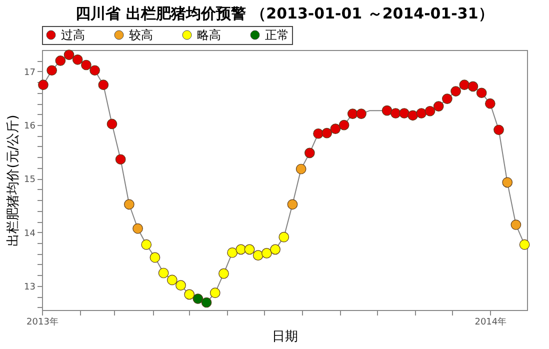  What do you see at coordinates (73, 35) in the screenshot?
I see `legend-label: 过高` at bounding box center [73, 35].